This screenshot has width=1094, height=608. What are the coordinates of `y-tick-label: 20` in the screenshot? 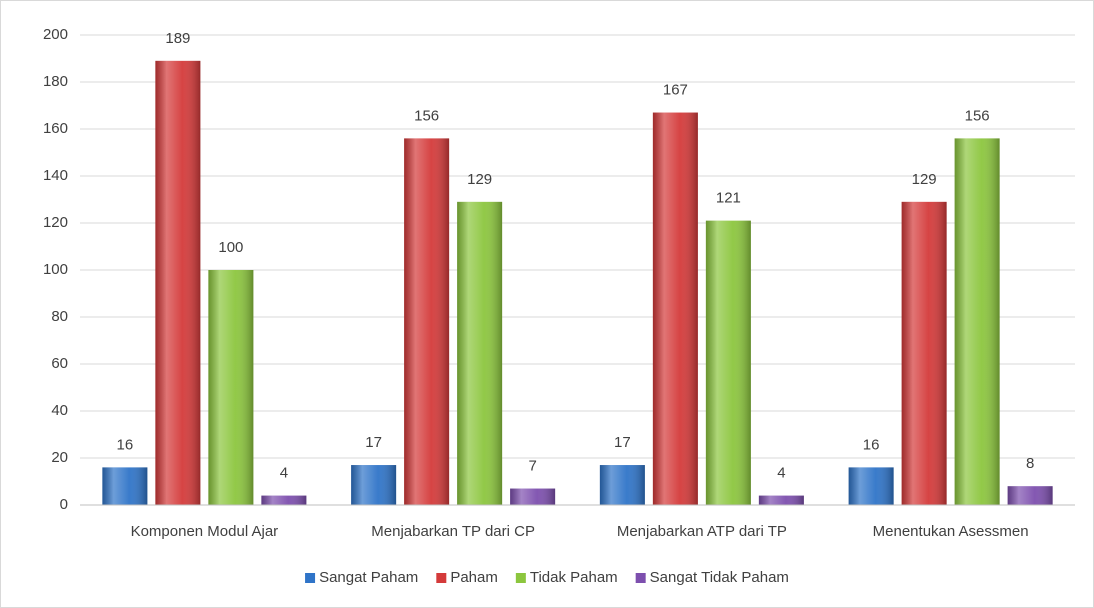 It's located at (59, 457).